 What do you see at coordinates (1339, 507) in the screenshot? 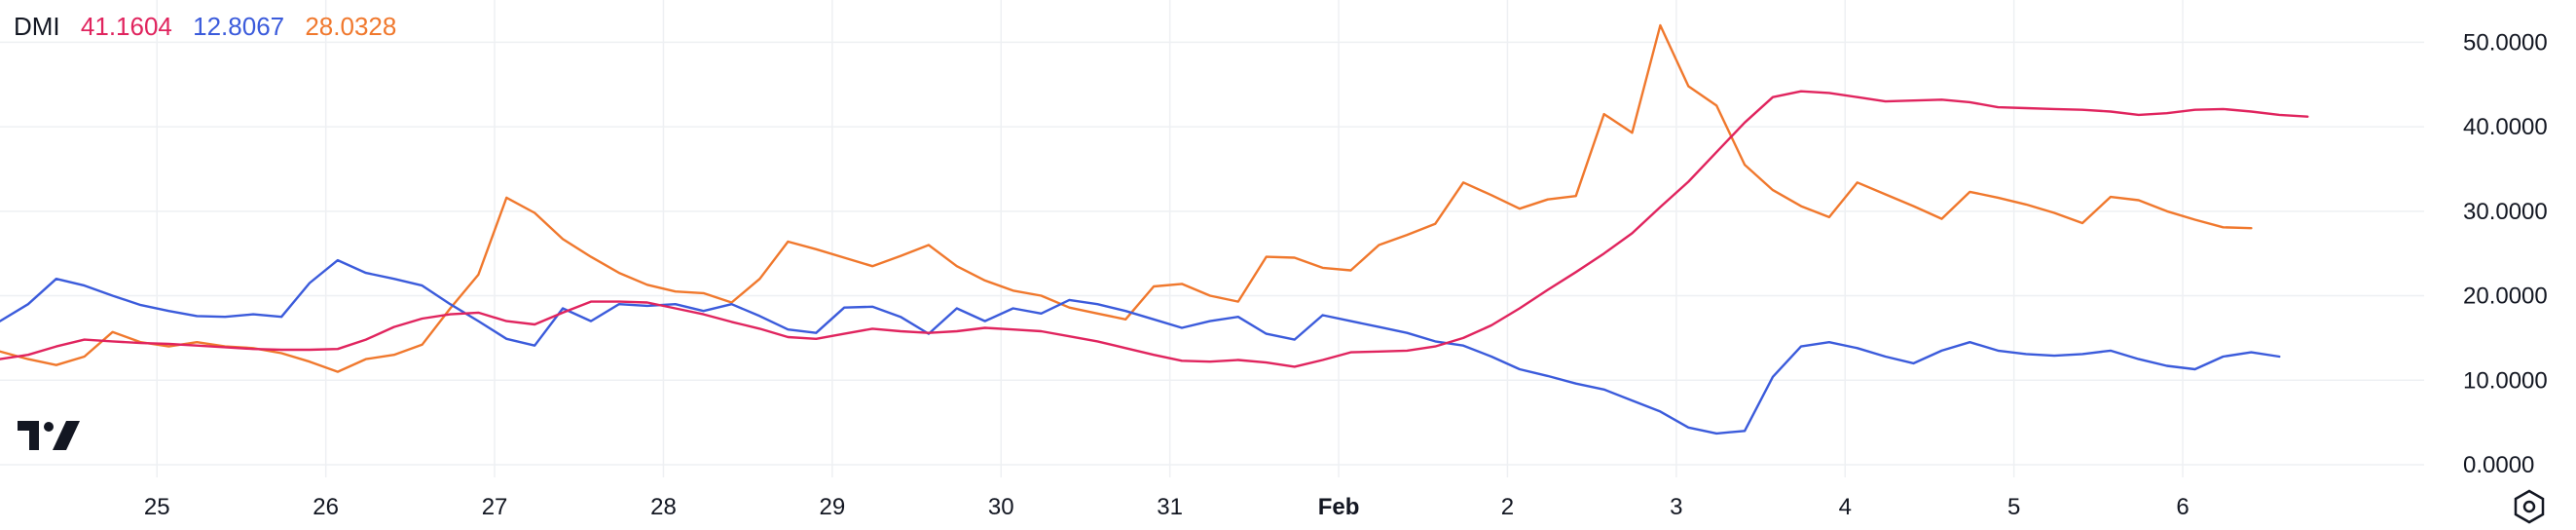
I see `x-tick-label: Feb` at bounding box center [1339, 507].